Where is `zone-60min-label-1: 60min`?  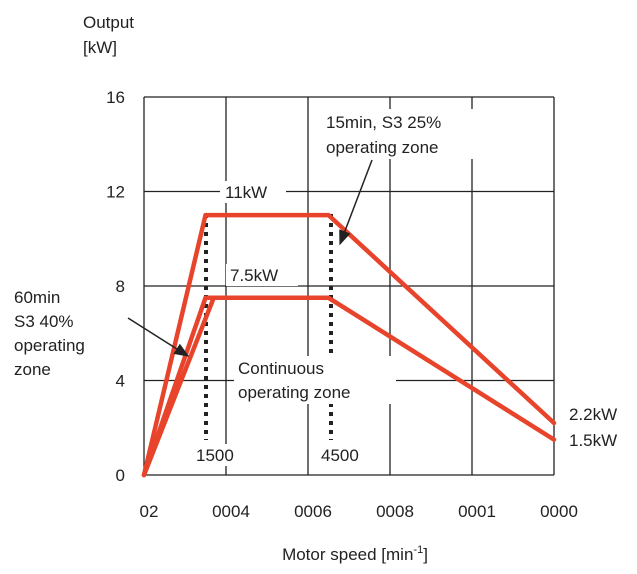
zone-60min-label-1: 60min is located at coordinates (37, 297).